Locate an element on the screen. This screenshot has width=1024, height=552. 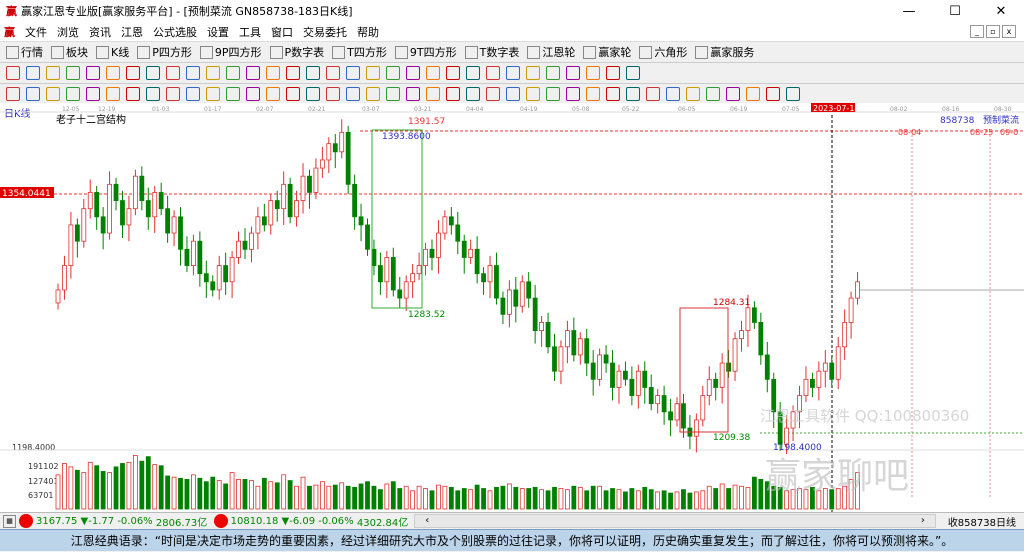
mdi-close-button: x is located at coordinates (1009, 31).